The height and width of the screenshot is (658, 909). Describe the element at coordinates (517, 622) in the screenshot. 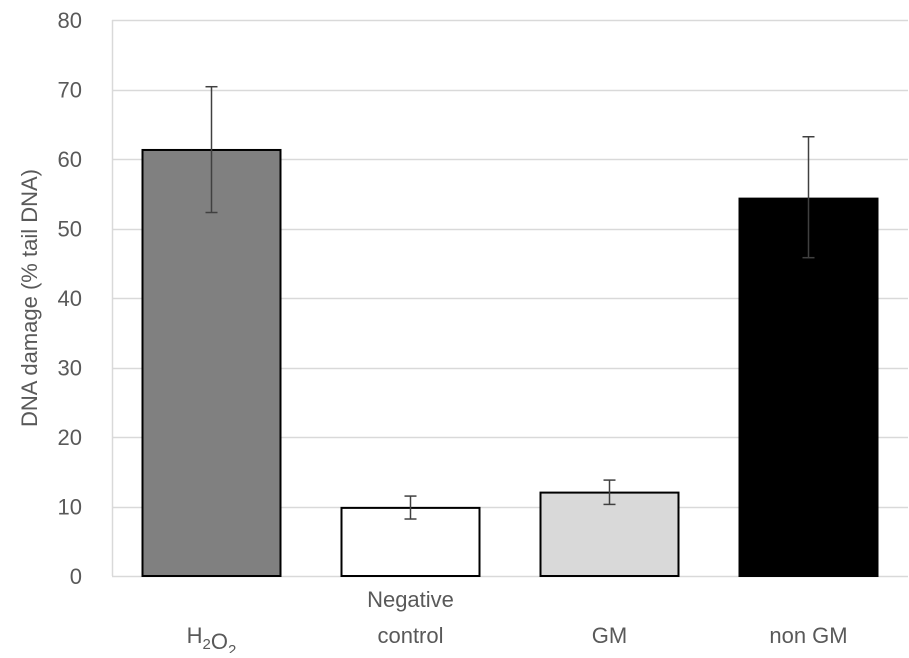

I see `x-axis-labels: H2O2 Negative control GM non GM` at that location.